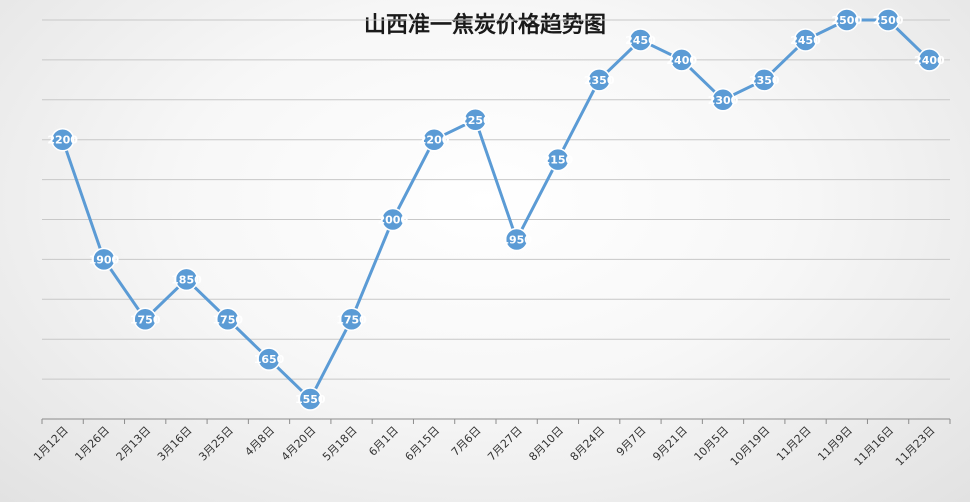  I want to click on x-tick-label: 10月19日, so click(750, 446).